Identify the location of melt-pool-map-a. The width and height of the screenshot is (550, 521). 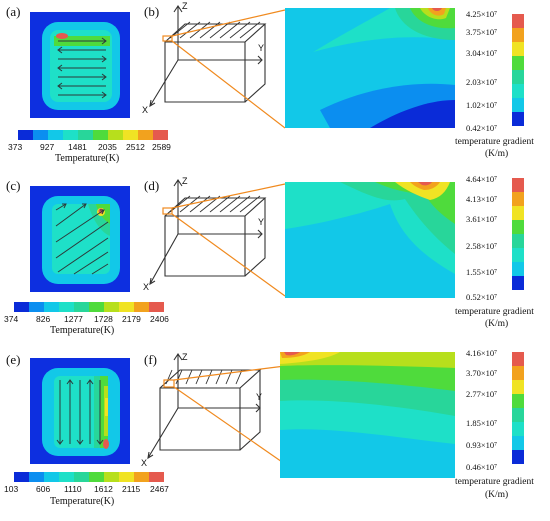
(80, 65).